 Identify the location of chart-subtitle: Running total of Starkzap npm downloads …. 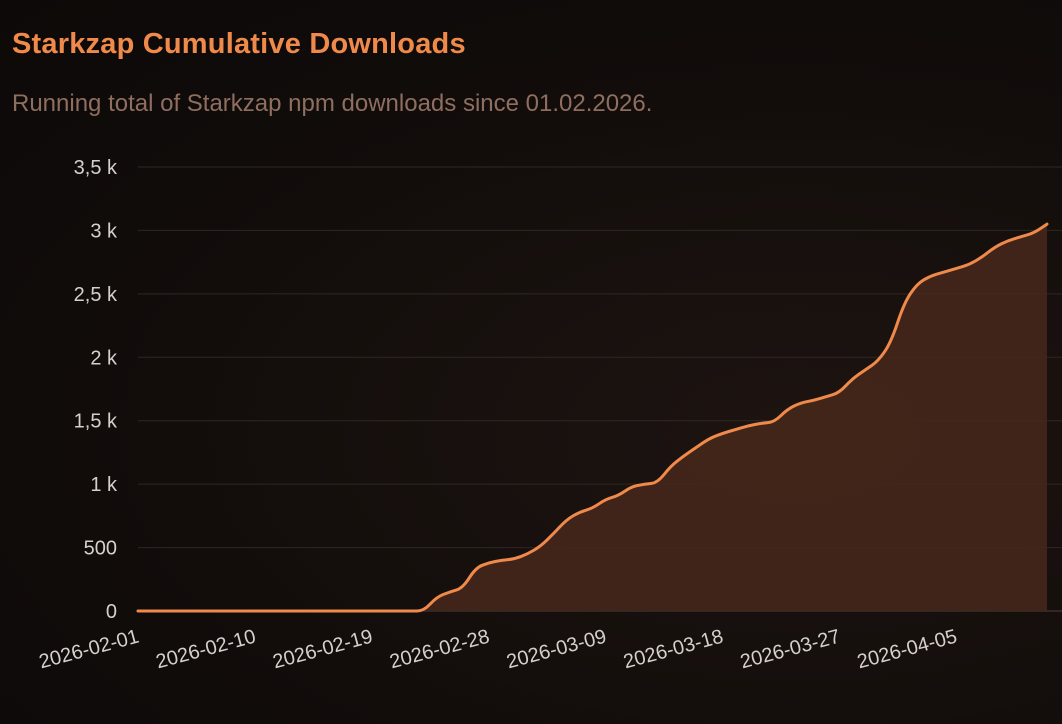
(332, 103).